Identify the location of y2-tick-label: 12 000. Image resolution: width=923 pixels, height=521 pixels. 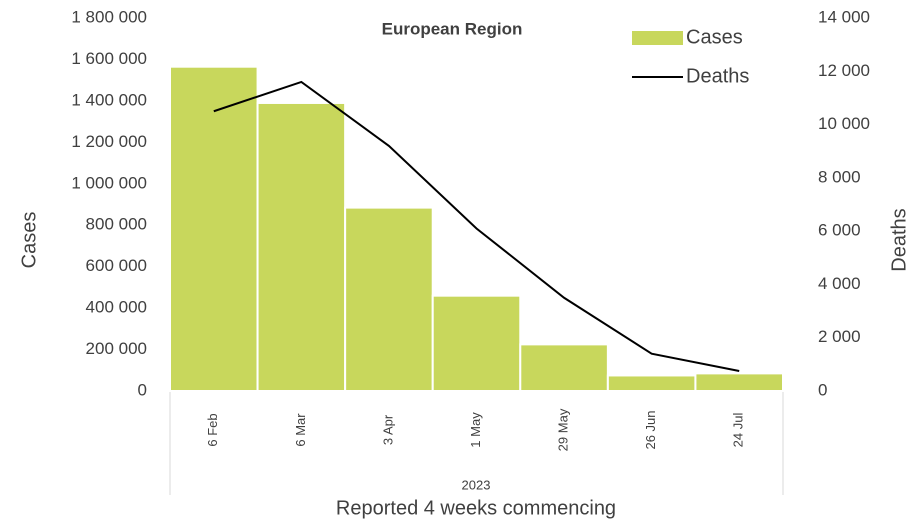
(844, 70).